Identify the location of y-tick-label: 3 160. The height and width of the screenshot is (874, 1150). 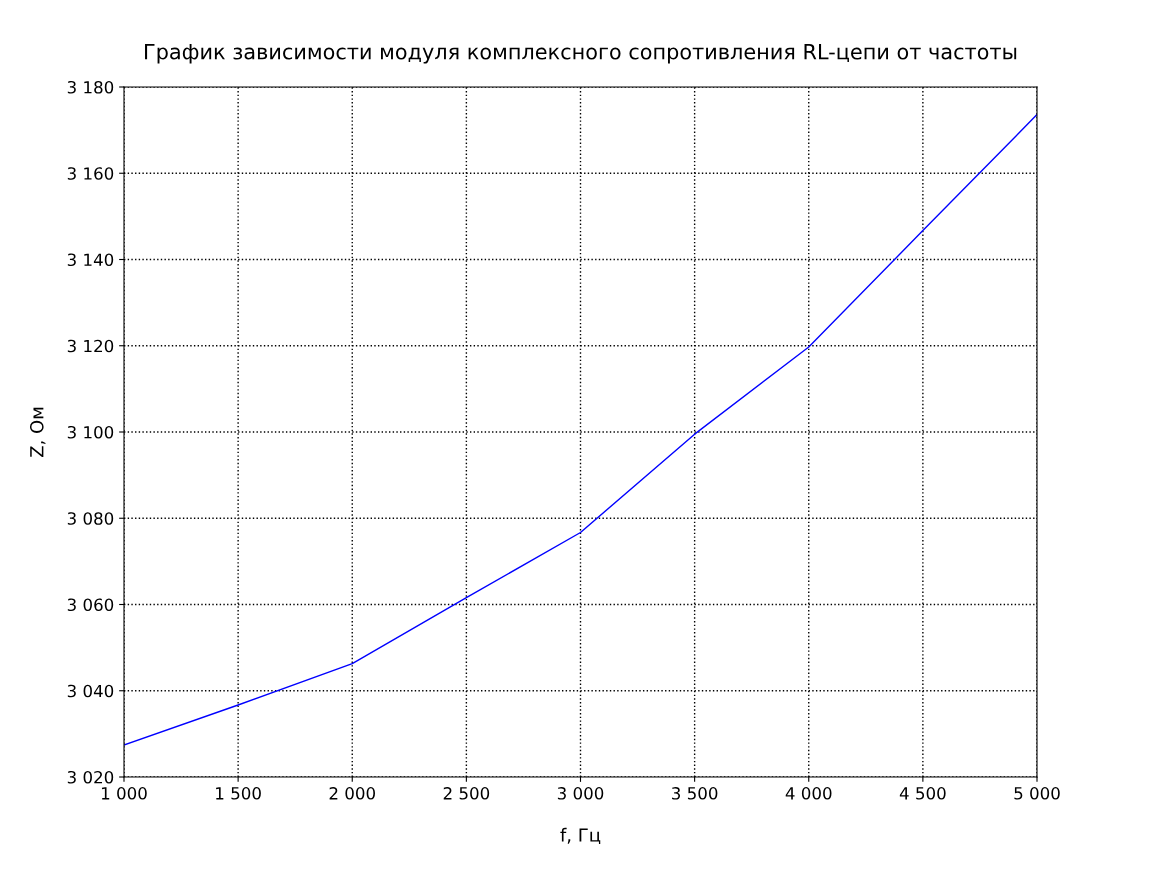
(90, 173).